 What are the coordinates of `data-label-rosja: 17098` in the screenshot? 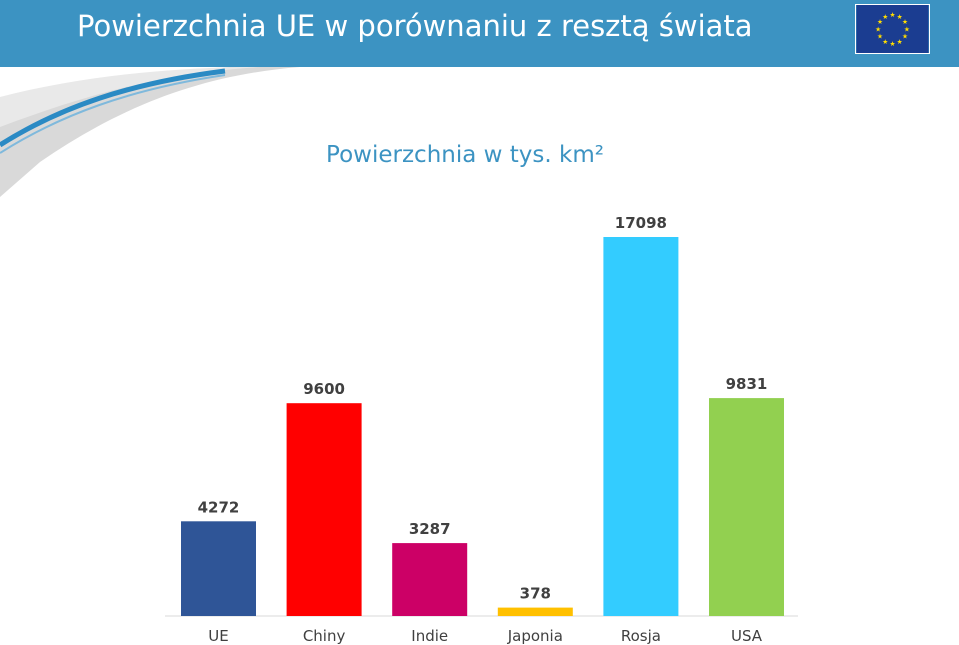 It's located at (641, 223).